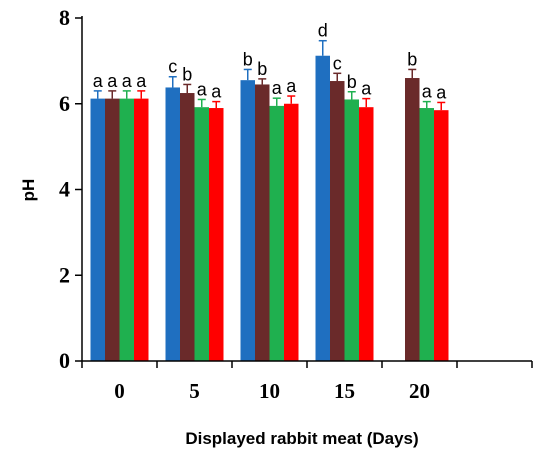 This screenshot has width=550, height=459. What do you see at coordinates (419, 391) in the screenshot?
I see `x-tick-label: 20` at bounding box center [419, 391].